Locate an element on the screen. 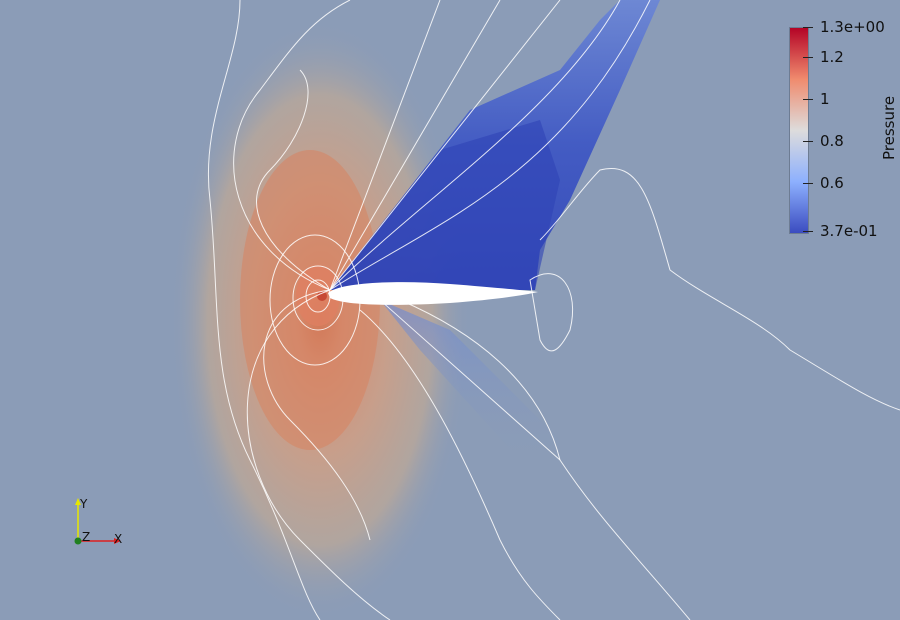  colorbar-tick-label: 0.8 is located at coordinates (832, 141).